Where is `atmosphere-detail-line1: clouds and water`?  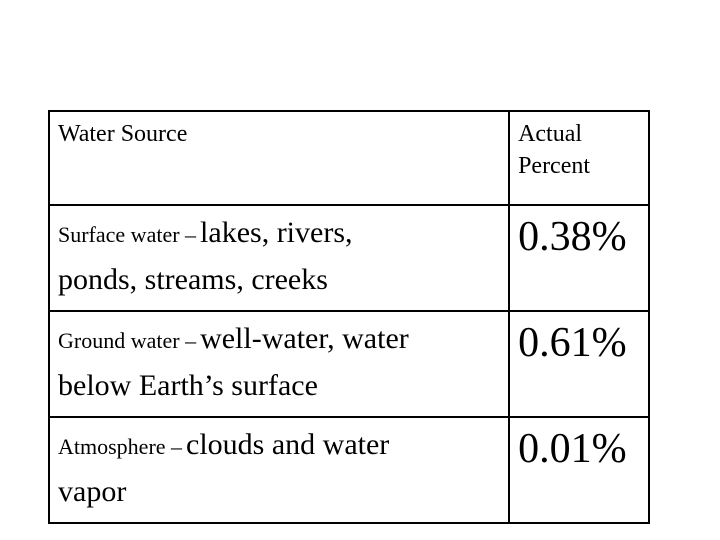 atmosphere-detail-line1: clouds and water is located at coordinates (288, 444).